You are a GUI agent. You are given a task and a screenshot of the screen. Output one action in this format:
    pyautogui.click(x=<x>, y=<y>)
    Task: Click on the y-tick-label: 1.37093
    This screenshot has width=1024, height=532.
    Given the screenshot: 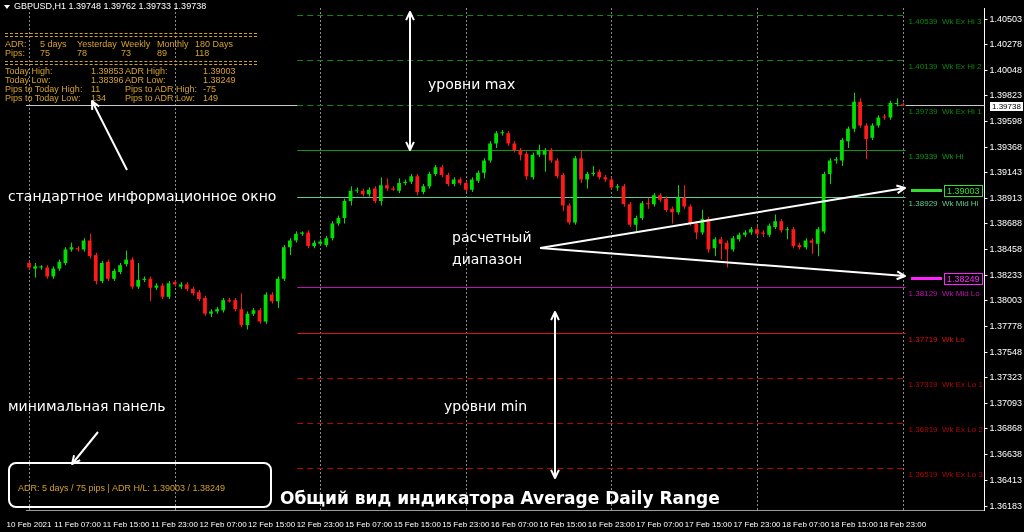 What is the action you would take?
    pyautogui.click(x=1006, y=403)
    